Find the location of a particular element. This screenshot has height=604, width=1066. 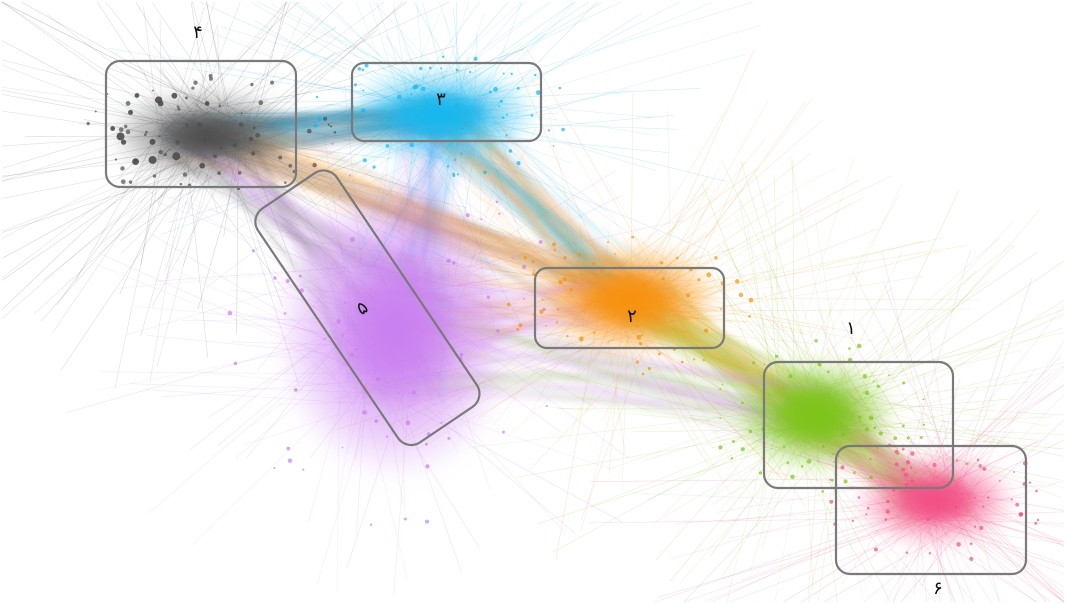

cluster-label-2: ۲ is located at coordinates (632, 316).